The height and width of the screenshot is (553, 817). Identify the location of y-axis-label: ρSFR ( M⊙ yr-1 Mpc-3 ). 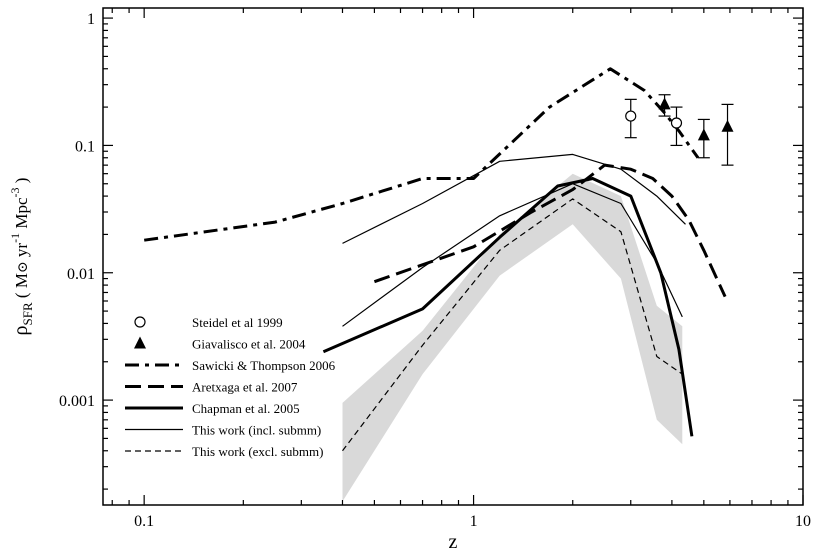
(21, 257).